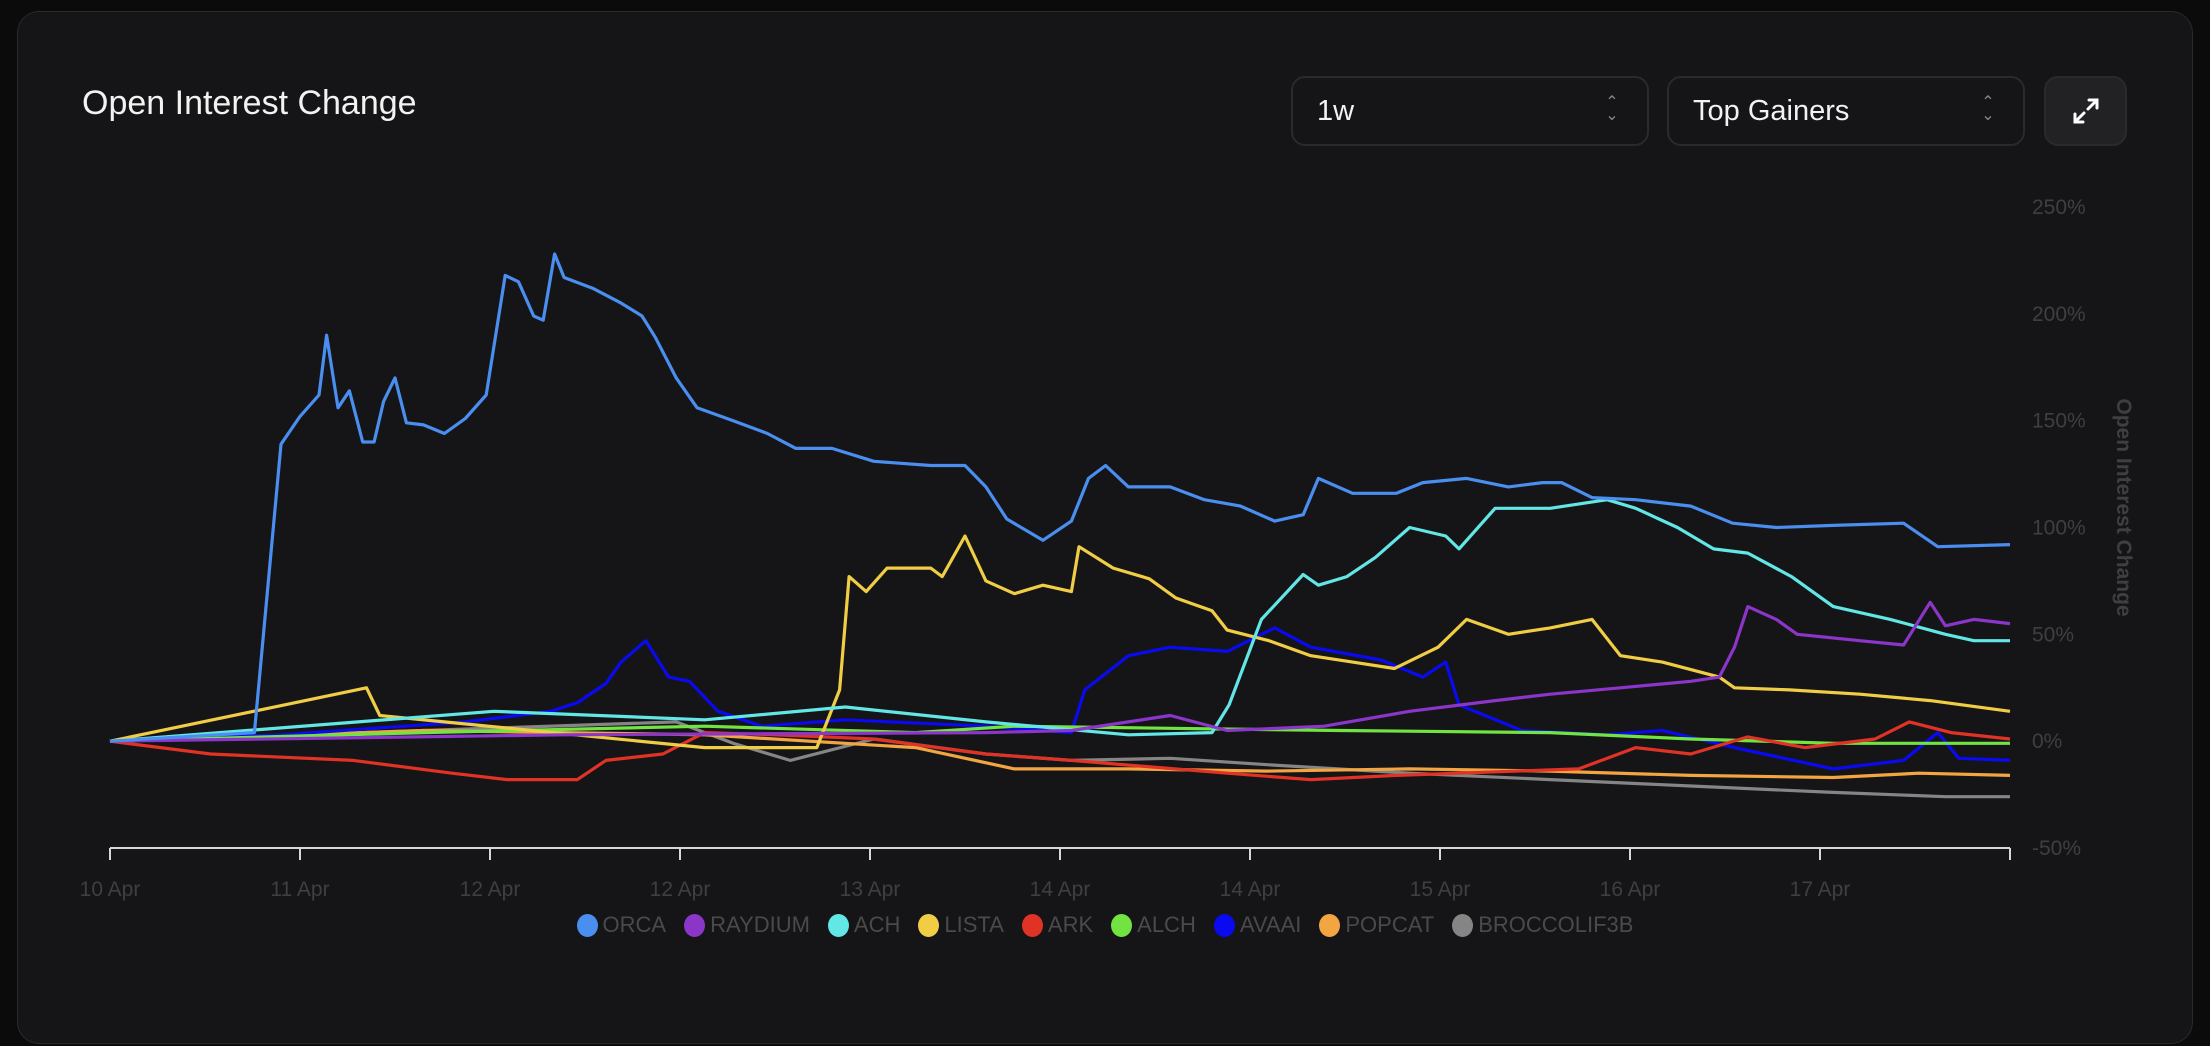 This screenshot has height=1046, width=2210. What do you see at coordinates (2056, 848) in the screenshot?
I see `y-tick-label: -50%` at bounding box center [2056, 848].